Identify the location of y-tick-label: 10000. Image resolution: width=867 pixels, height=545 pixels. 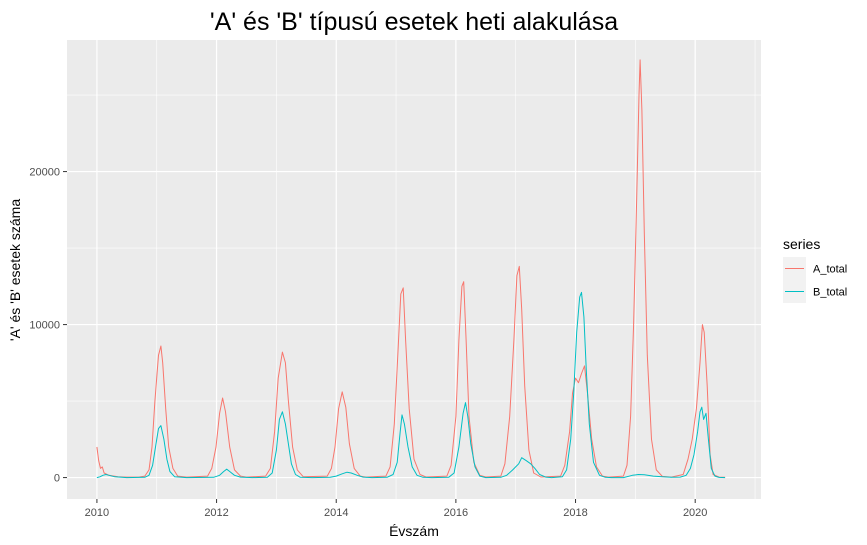
(44, 326).